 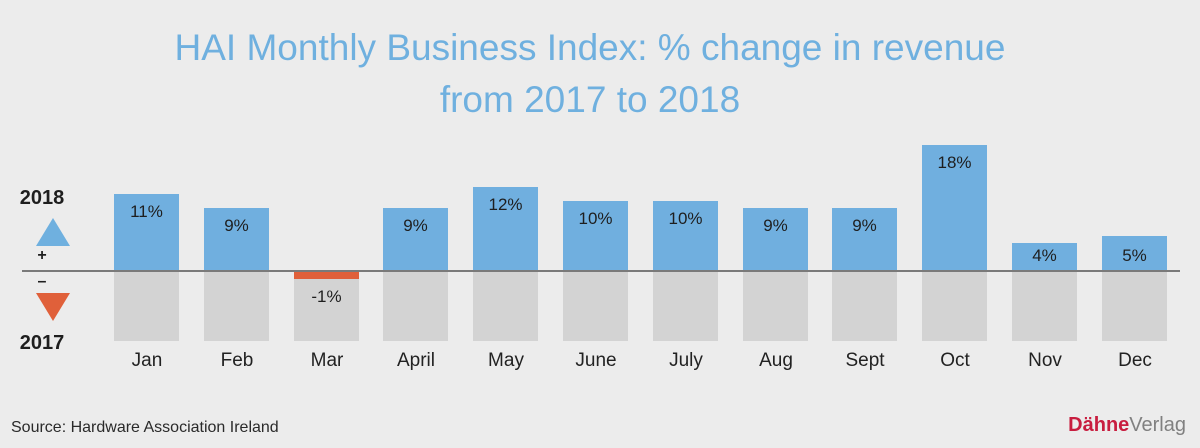 What do you see at coordinates (505, 229) in the screenshot?
I see `bar-may` at bounding box center [505, 229].